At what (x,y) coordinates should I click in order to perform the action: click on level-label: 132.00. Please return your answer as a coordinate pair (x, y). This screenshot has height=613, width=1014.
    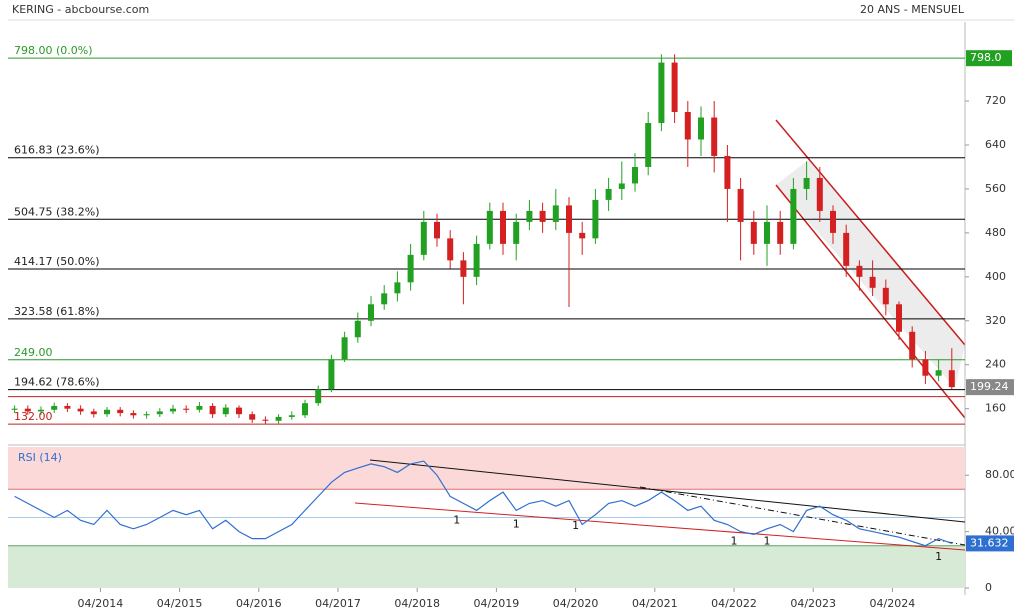
    Looking at the image, I should click on (33, 416).